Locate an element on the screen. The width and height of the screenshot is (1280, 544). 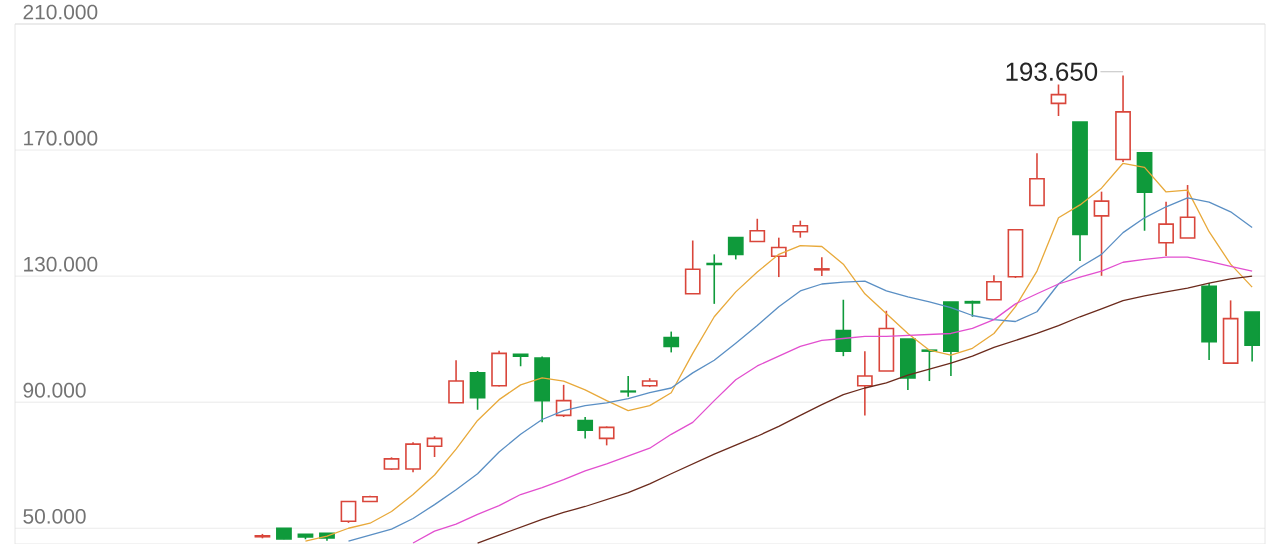
y-tick-label: 90.000 is located at coordinates (54, 390).